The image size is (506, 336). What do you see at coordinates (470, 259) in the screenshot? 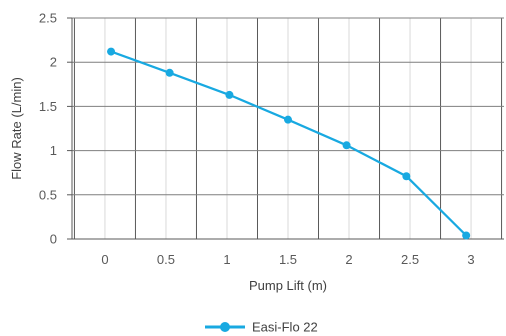
I see `x-tick-label: 3` at bounding box center [470, 259].